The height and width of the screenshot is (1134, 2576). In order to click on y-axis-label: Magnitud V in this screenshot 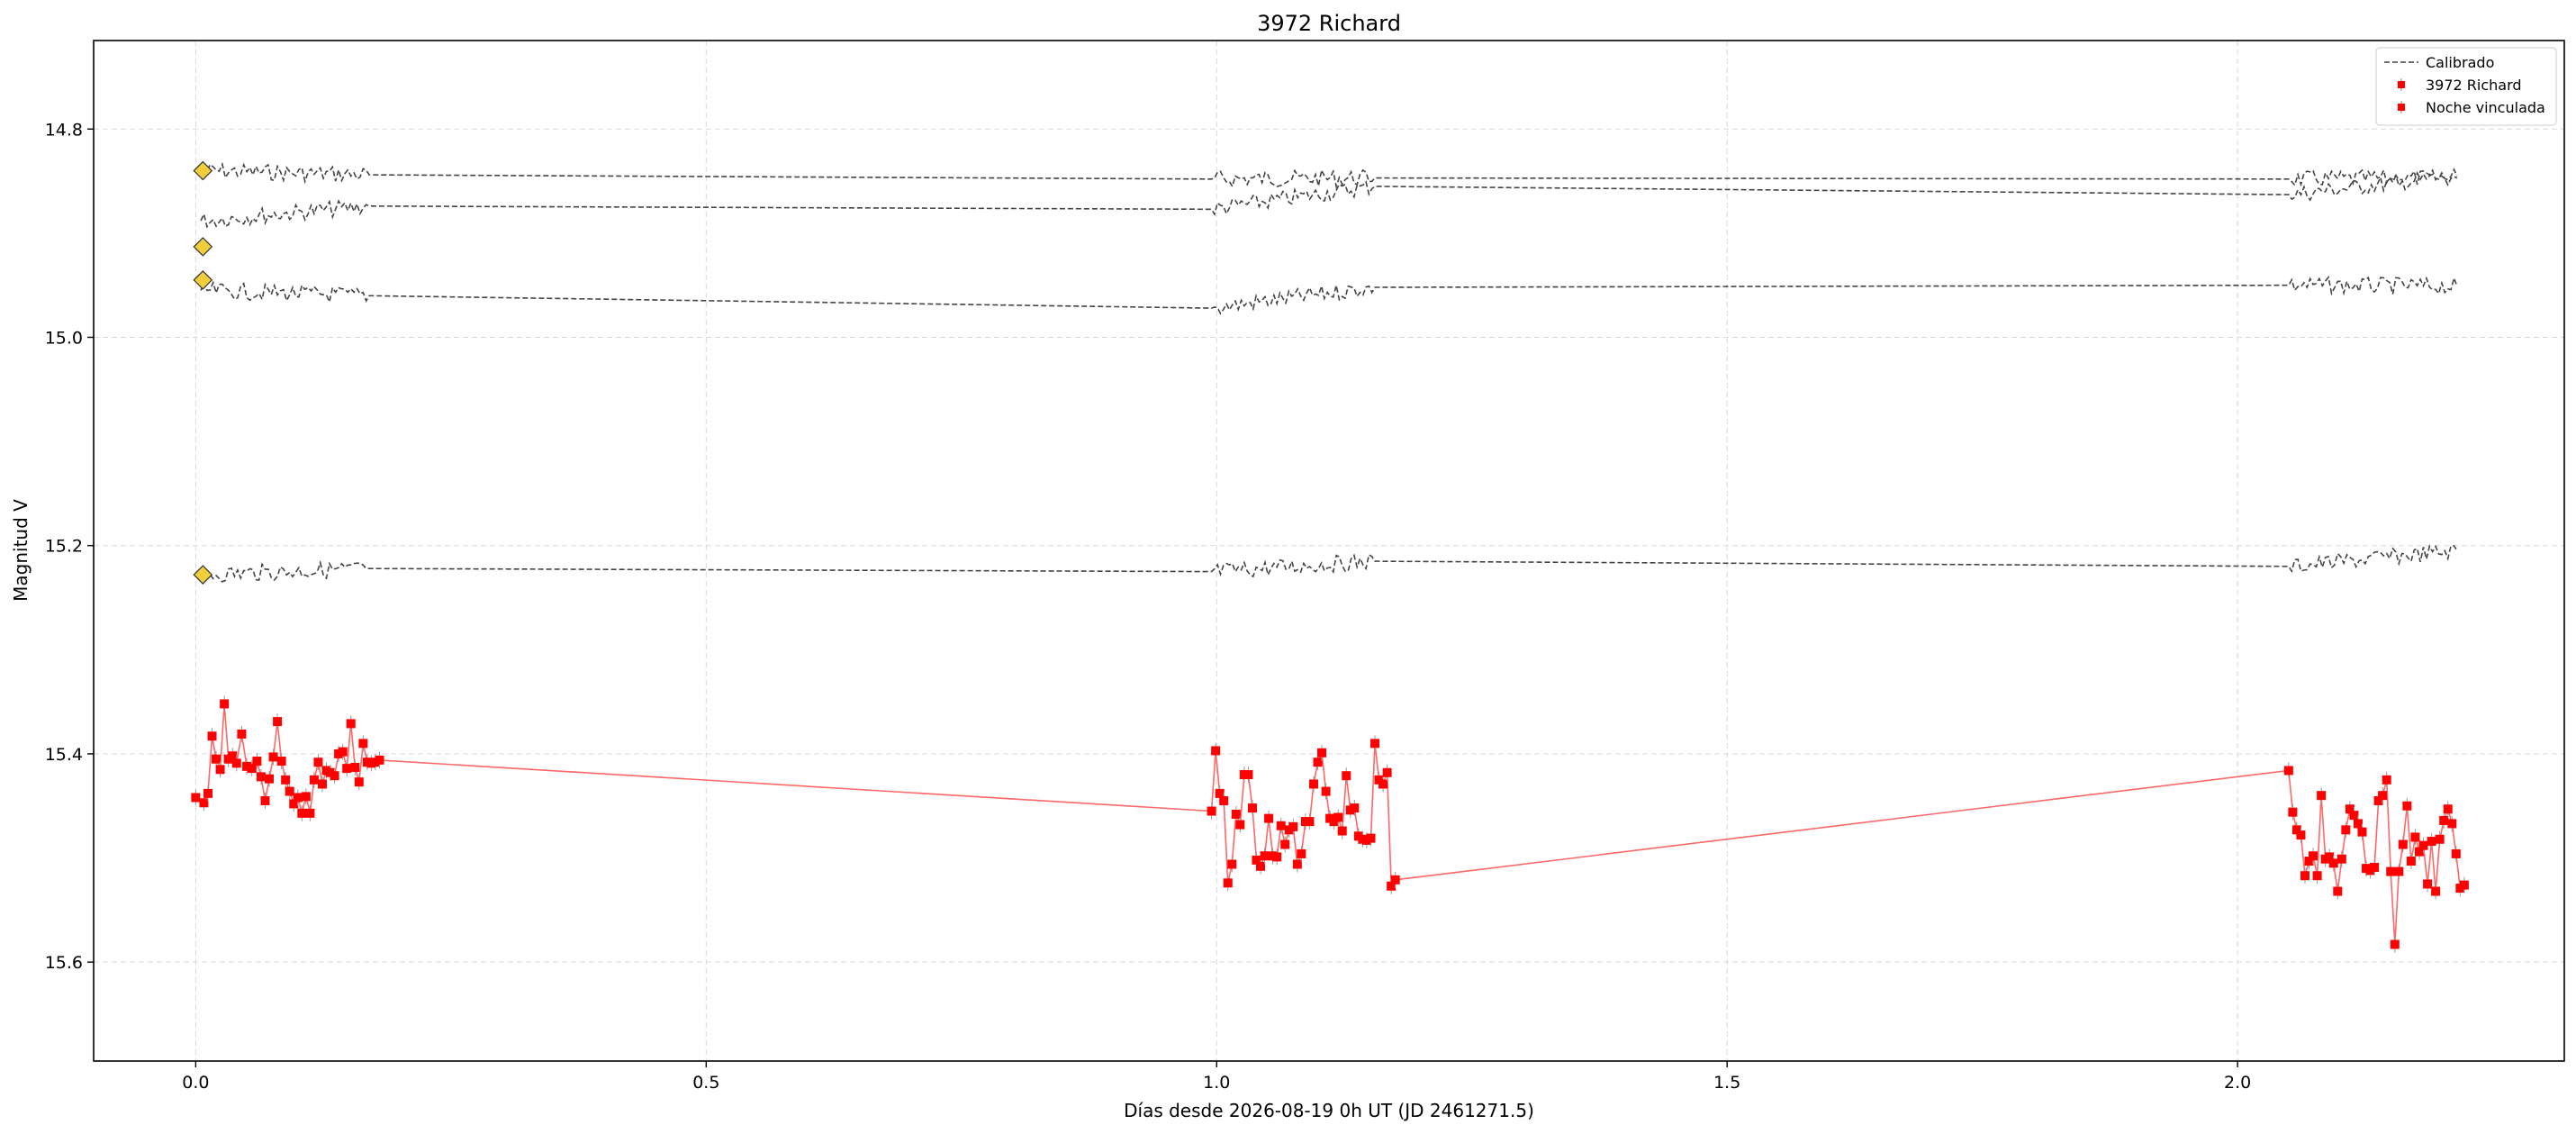, I will do `click(21, 551)`.